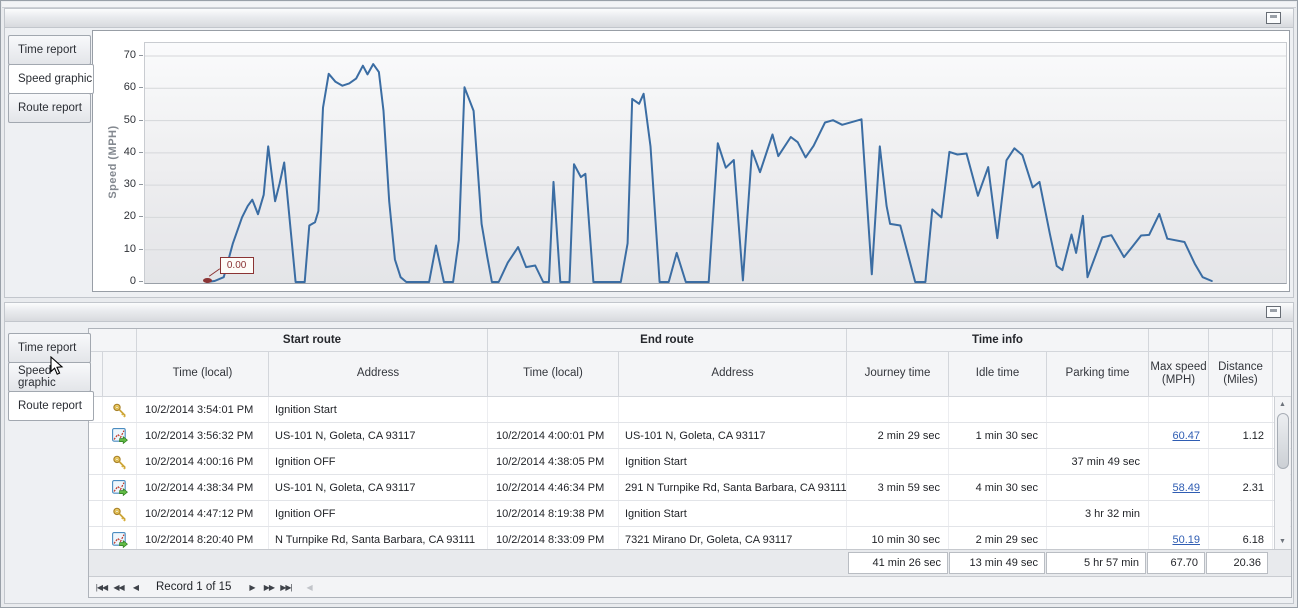 This screenshot has height=608, width=1298. I want to click on cell-end-address: 7321 Mirano Dr, Goleta, CA 93117, so click(733, 538).